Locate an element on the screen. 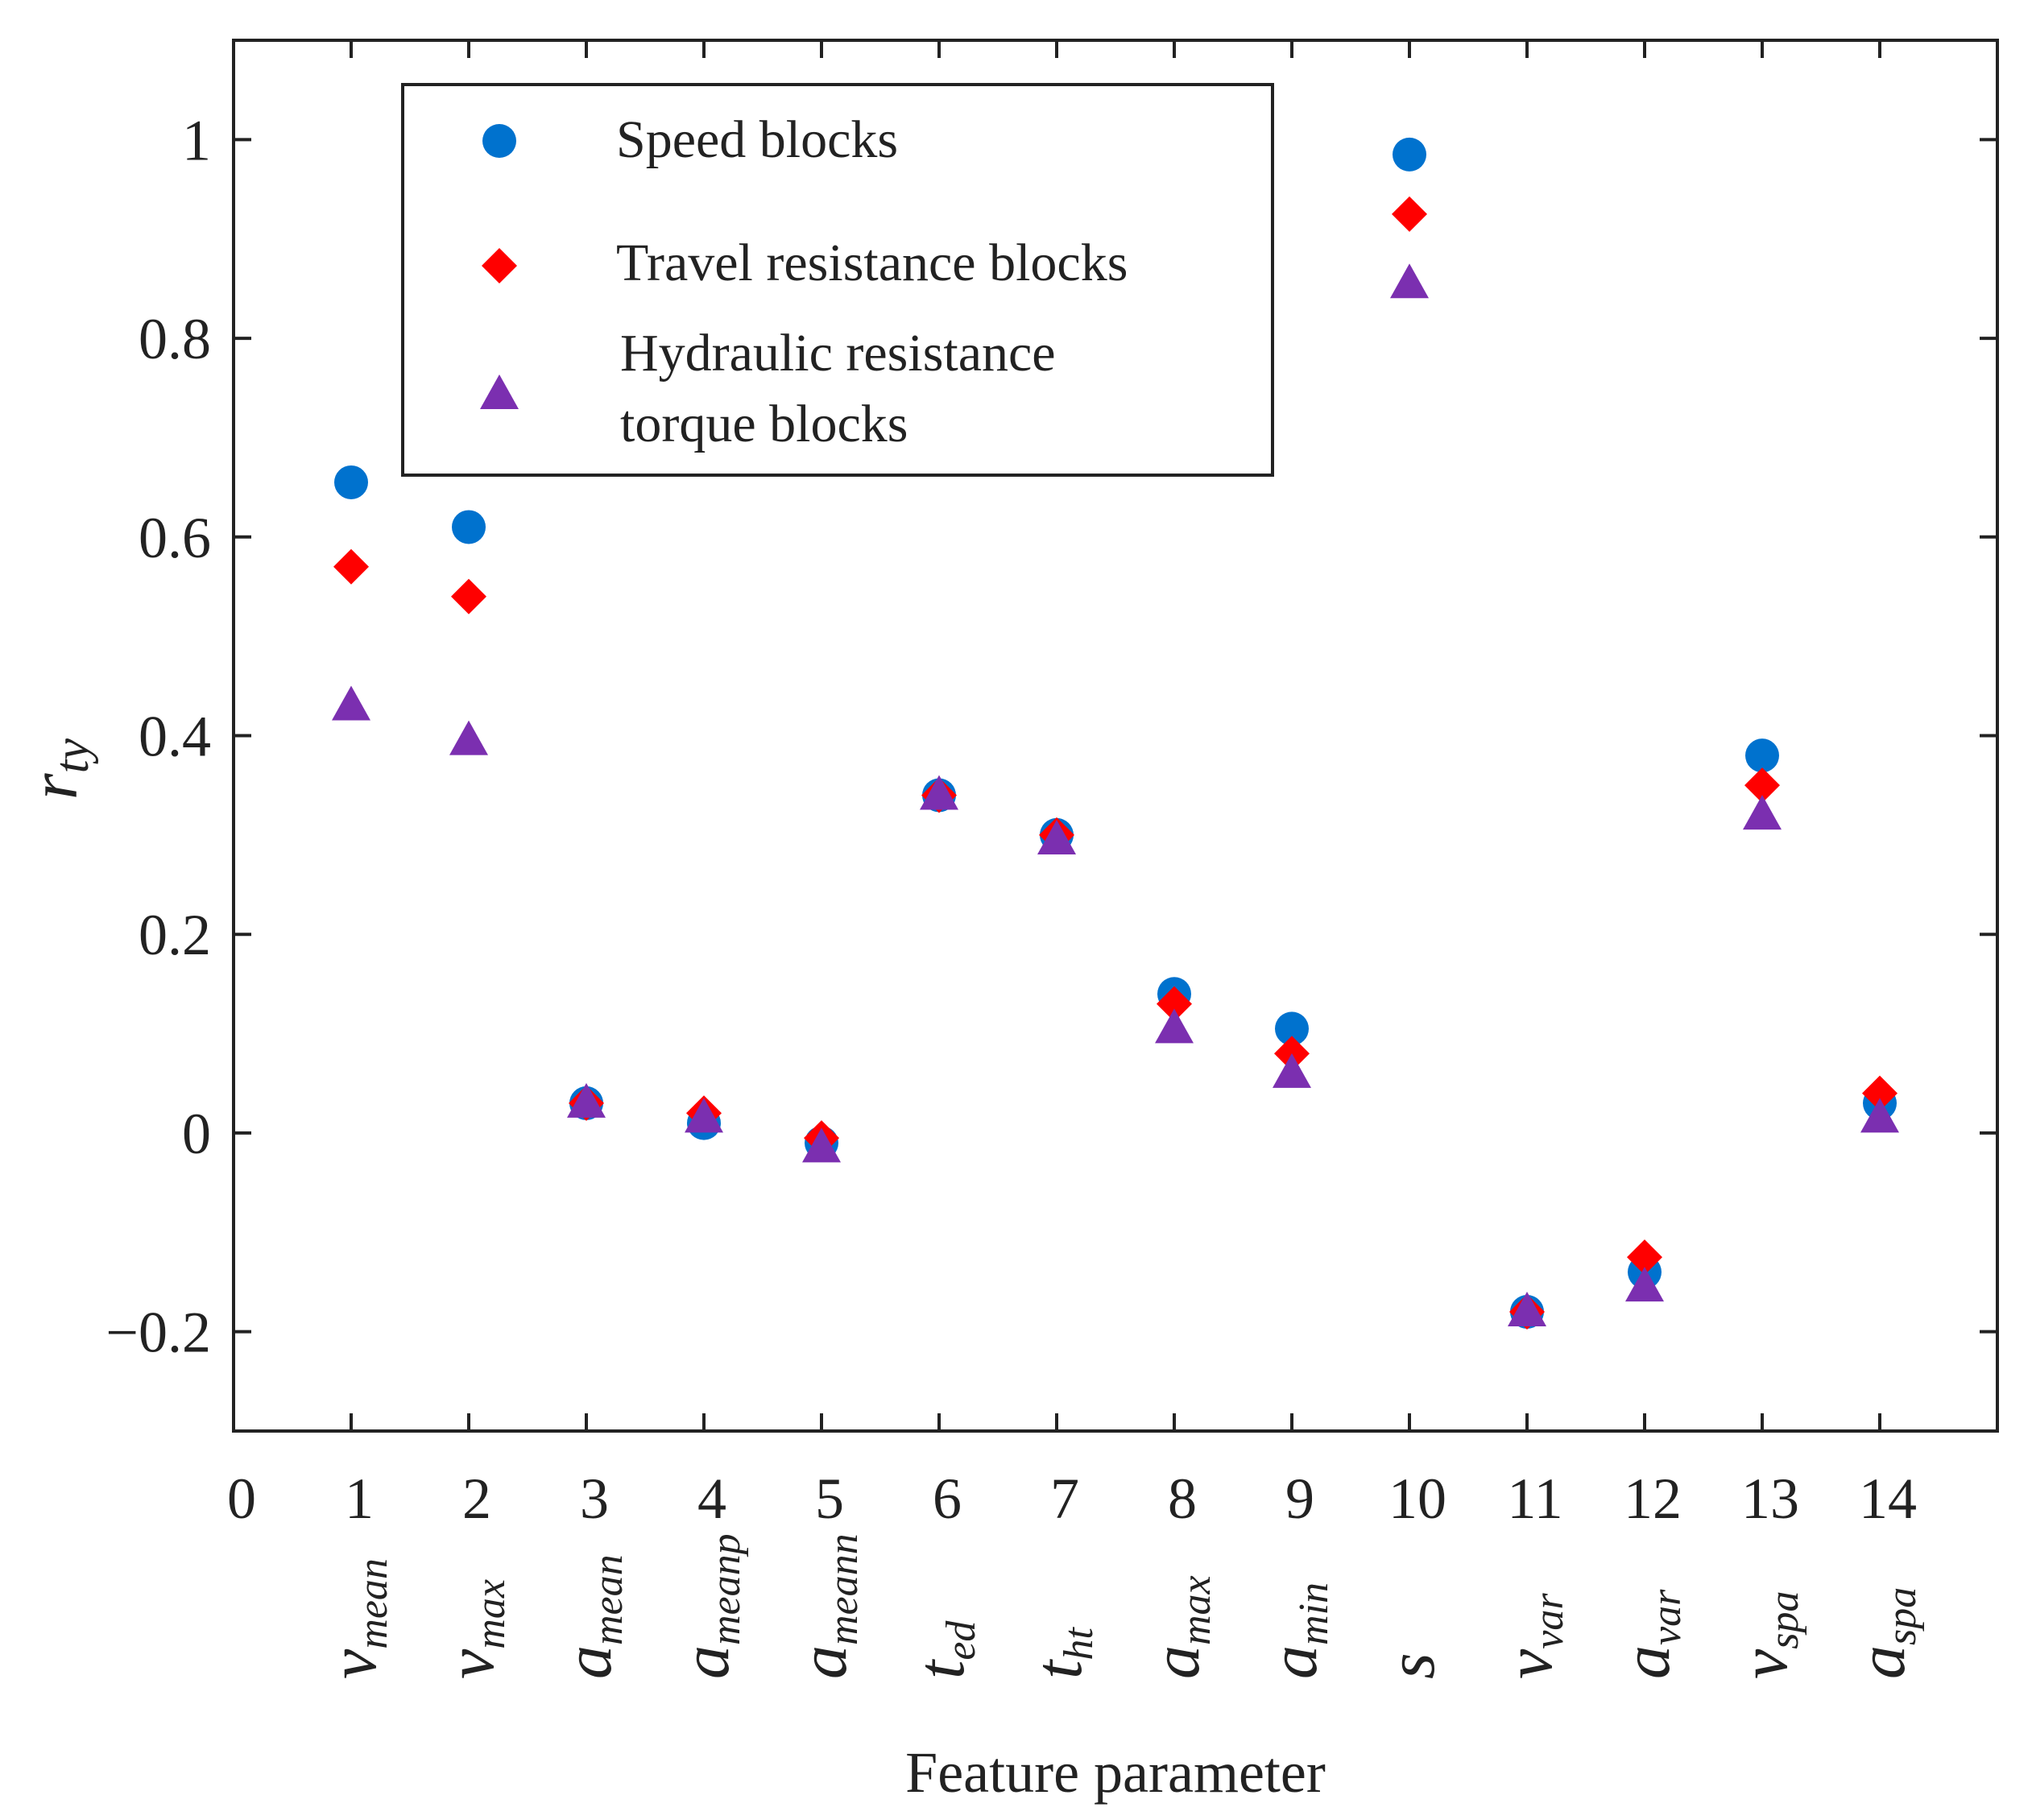  feature-label: ameanp is located at coordinates (708, 1606).